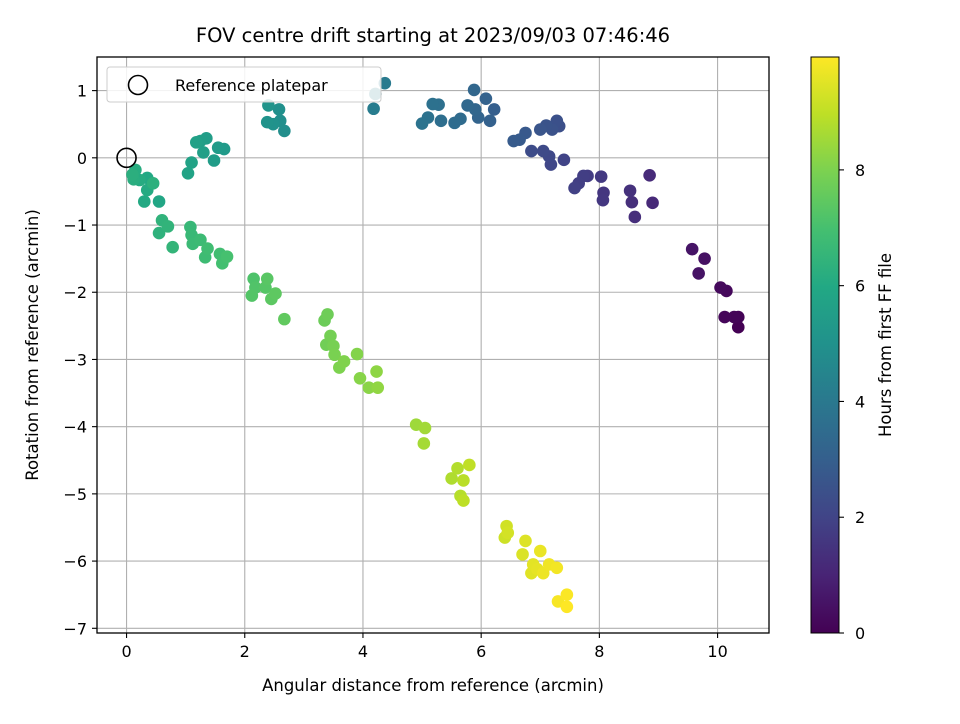  I want to click on colorbar: 0 2 4 6 8 Hours from first FF file, so click(852, 349).